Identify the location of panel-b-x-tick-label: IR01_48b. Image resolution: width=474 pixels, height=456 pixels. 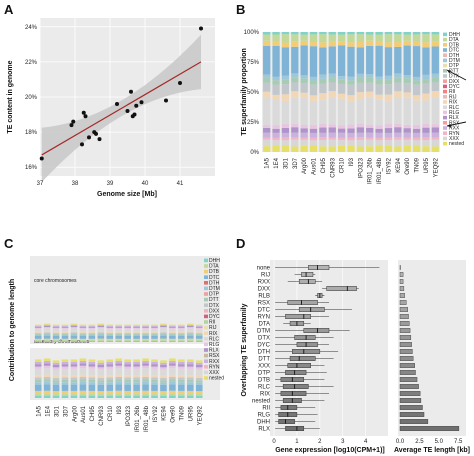
(380, 170).